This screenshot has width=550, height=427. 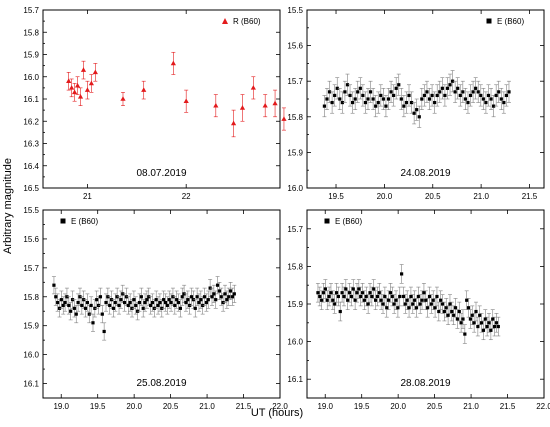 What do you see at coordinates (362, 406) in the screenshot?
I see `x-tick-label: 19.5` at bounding box center [362, 406].